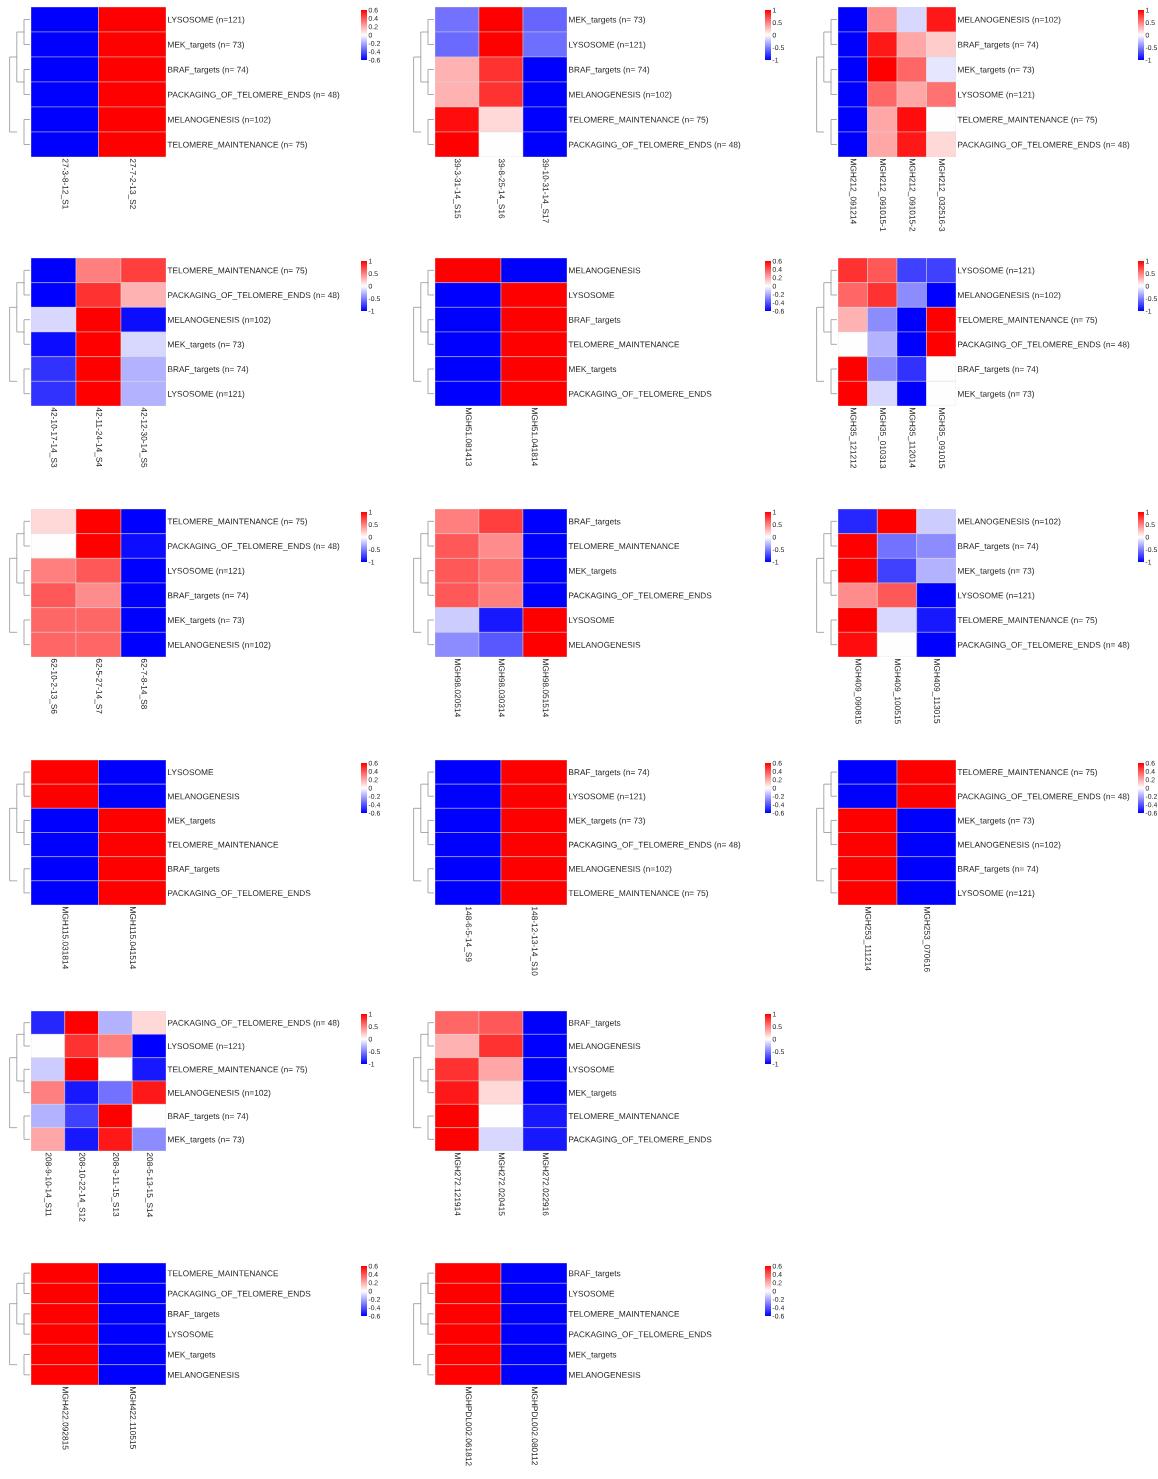 The height and width of the screenshot is (1479, 1158). I want to click on x-tick-label: 39-8-25-14_S16, so click(501, 188).